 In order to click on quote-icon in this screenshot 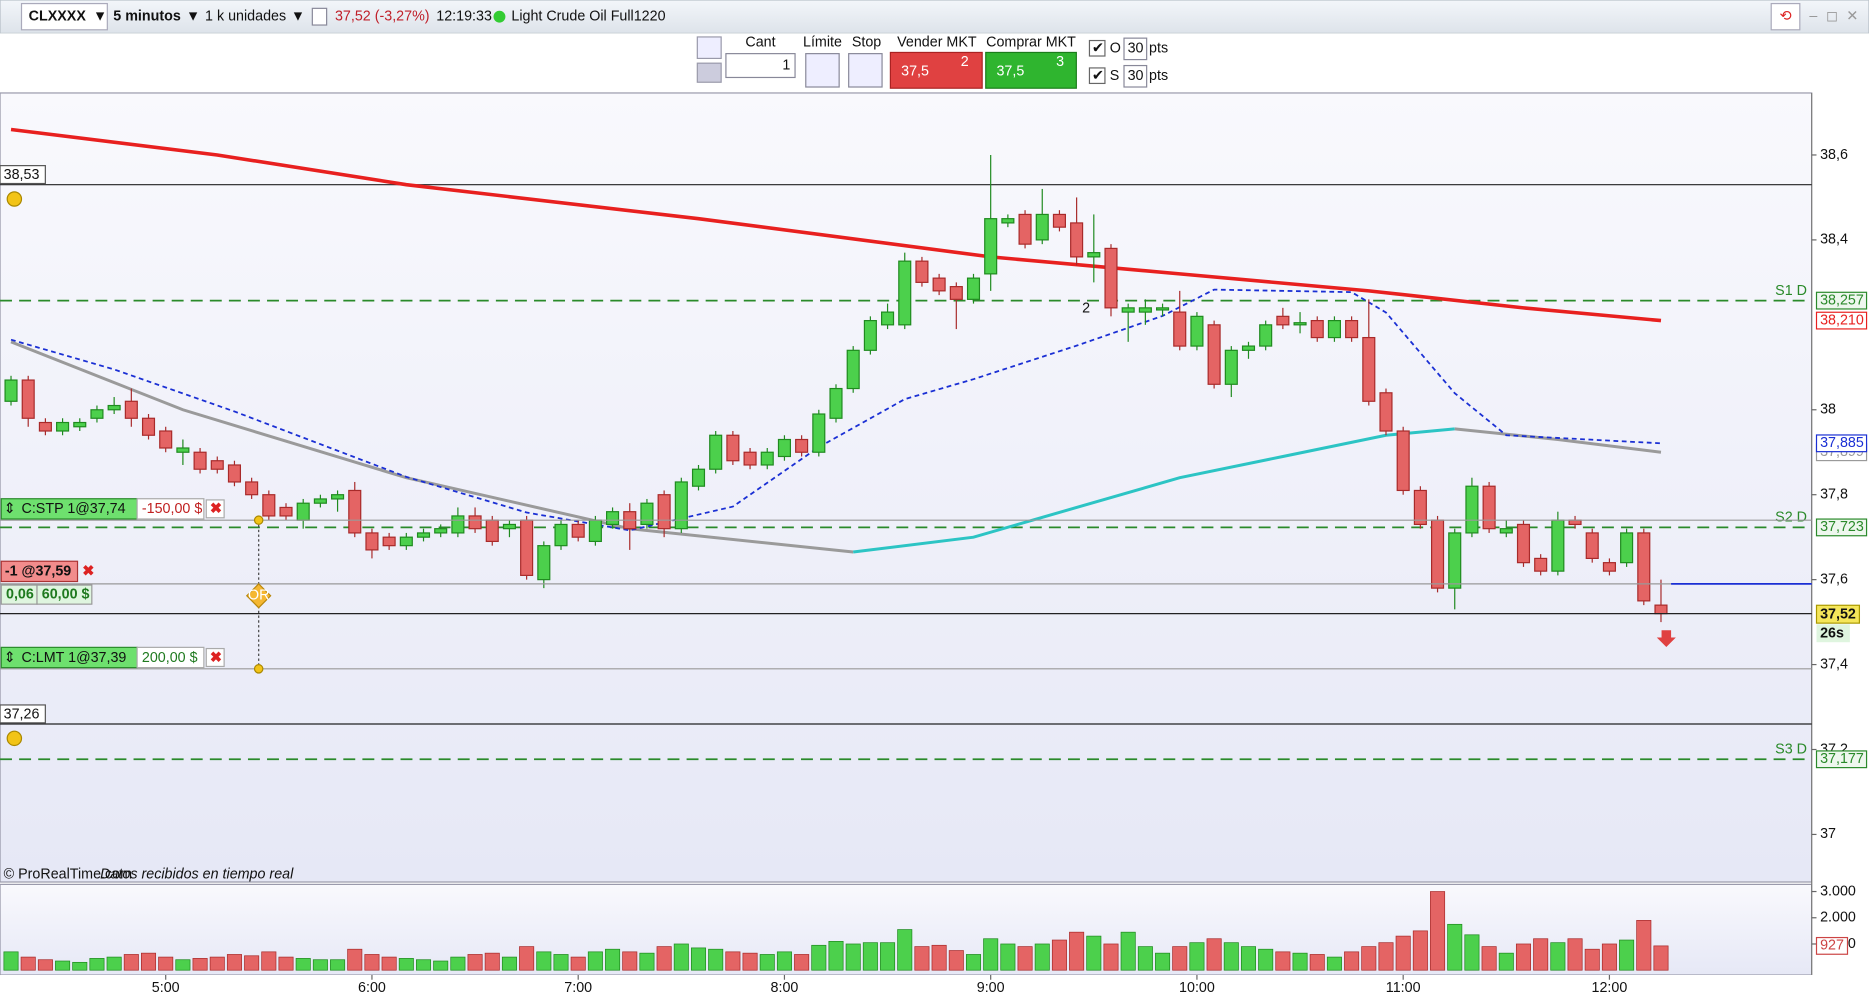, I will do `click(319, 16)`.